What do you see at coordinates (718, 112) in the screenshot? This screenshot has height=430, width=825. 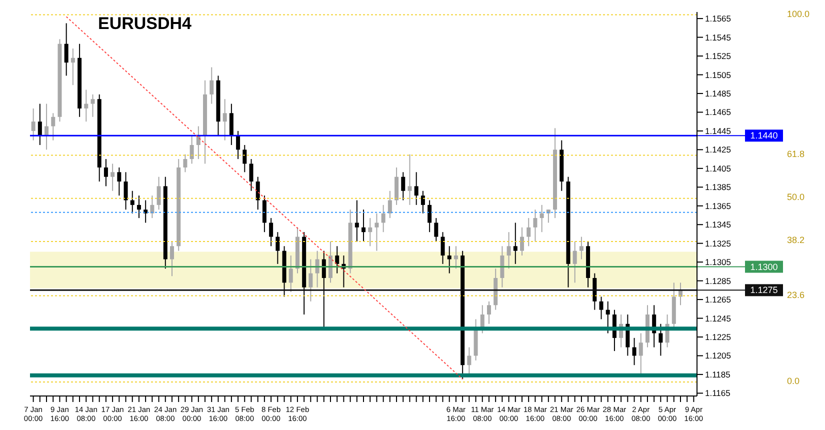 I see `y-tick-label: 1.1465` at bounding box center [718, 112].